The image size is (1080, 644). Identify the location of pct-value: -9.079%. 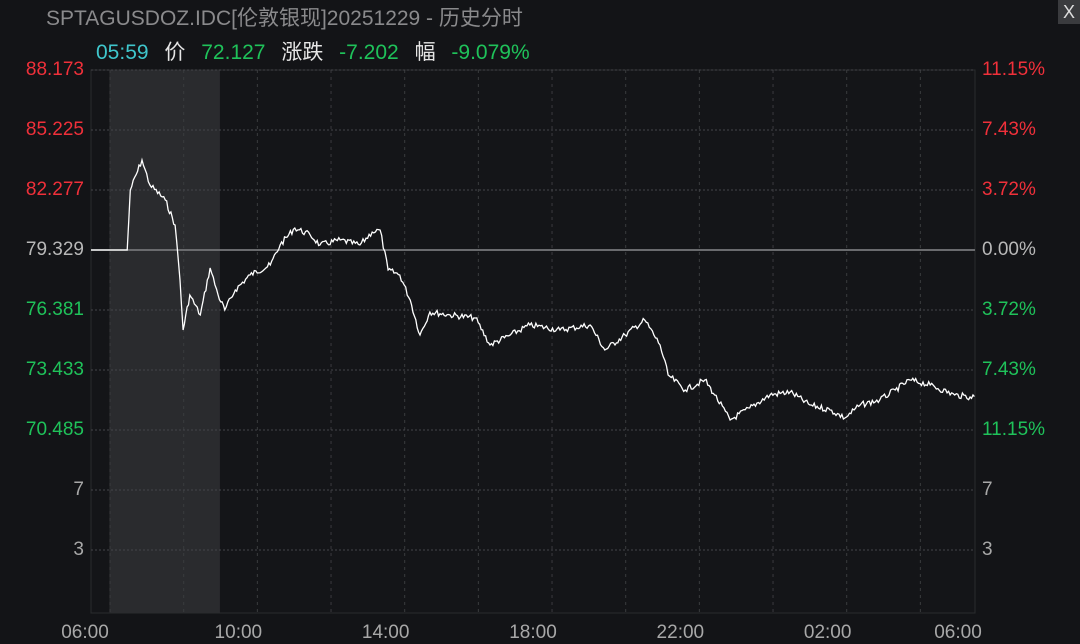
(490, 52).